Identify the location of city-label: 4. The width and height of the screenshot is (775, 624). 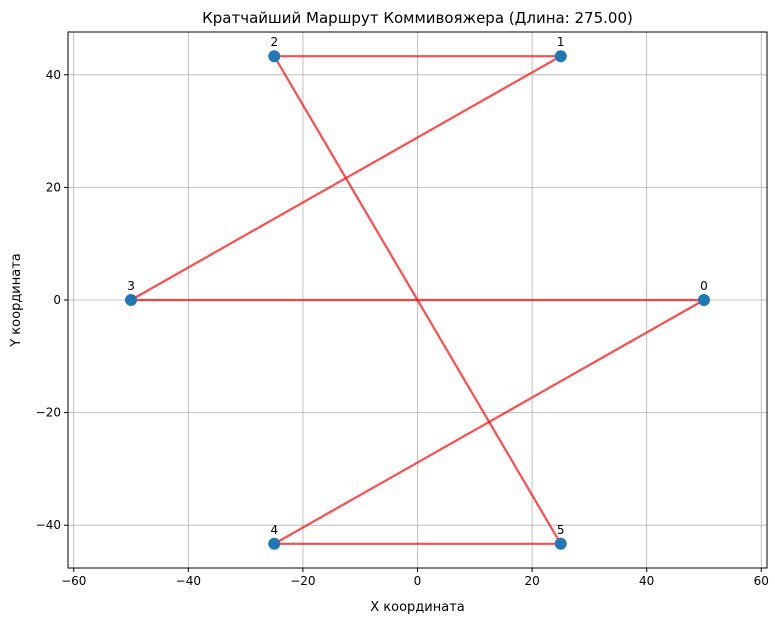
(274, 530).